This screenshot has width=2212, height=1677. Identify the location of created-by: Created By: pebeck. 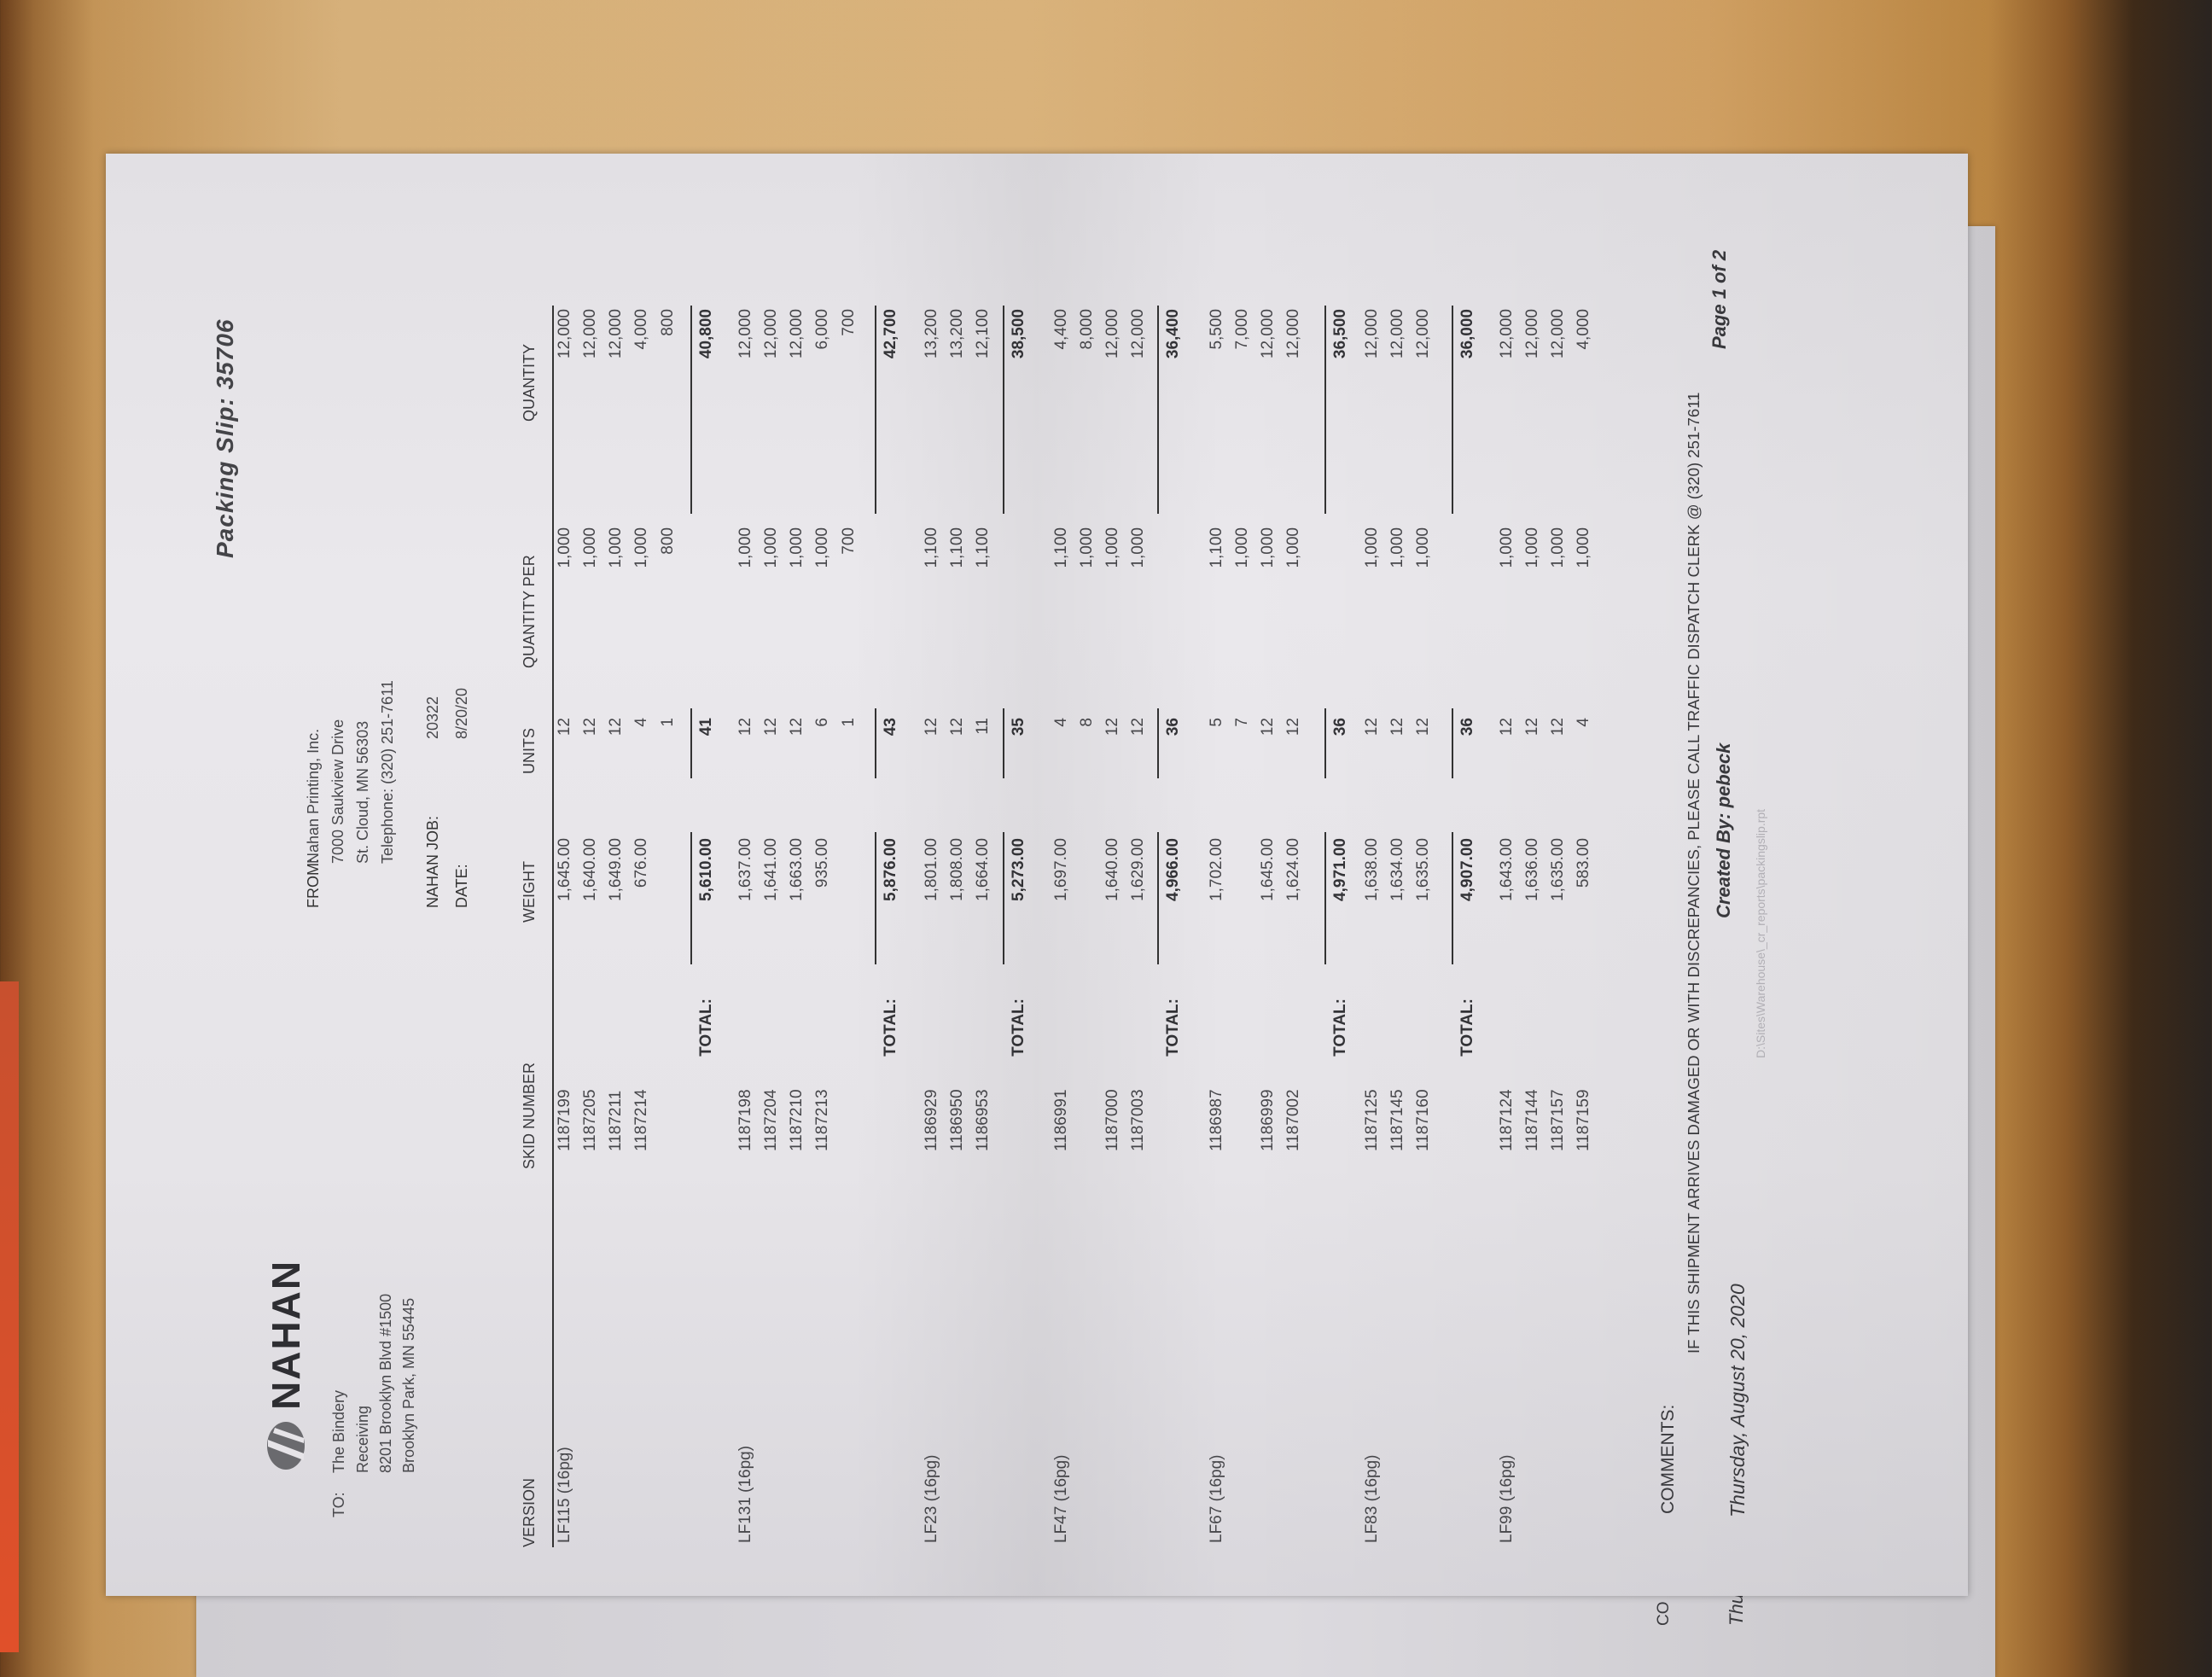
(1723, 830).